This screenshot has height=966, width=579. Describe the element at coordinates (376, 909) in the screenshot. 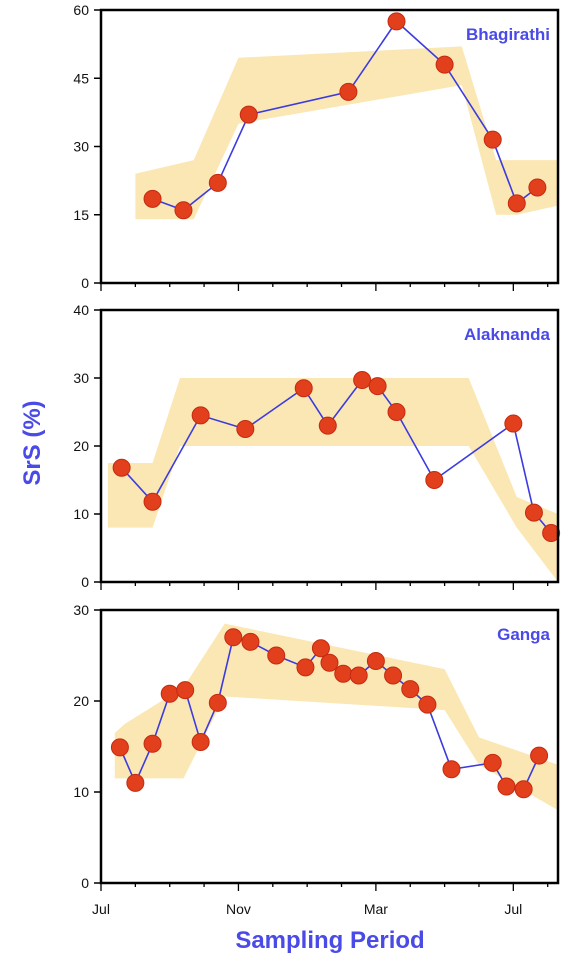

I see `x-tick-label: Mar` at that location.